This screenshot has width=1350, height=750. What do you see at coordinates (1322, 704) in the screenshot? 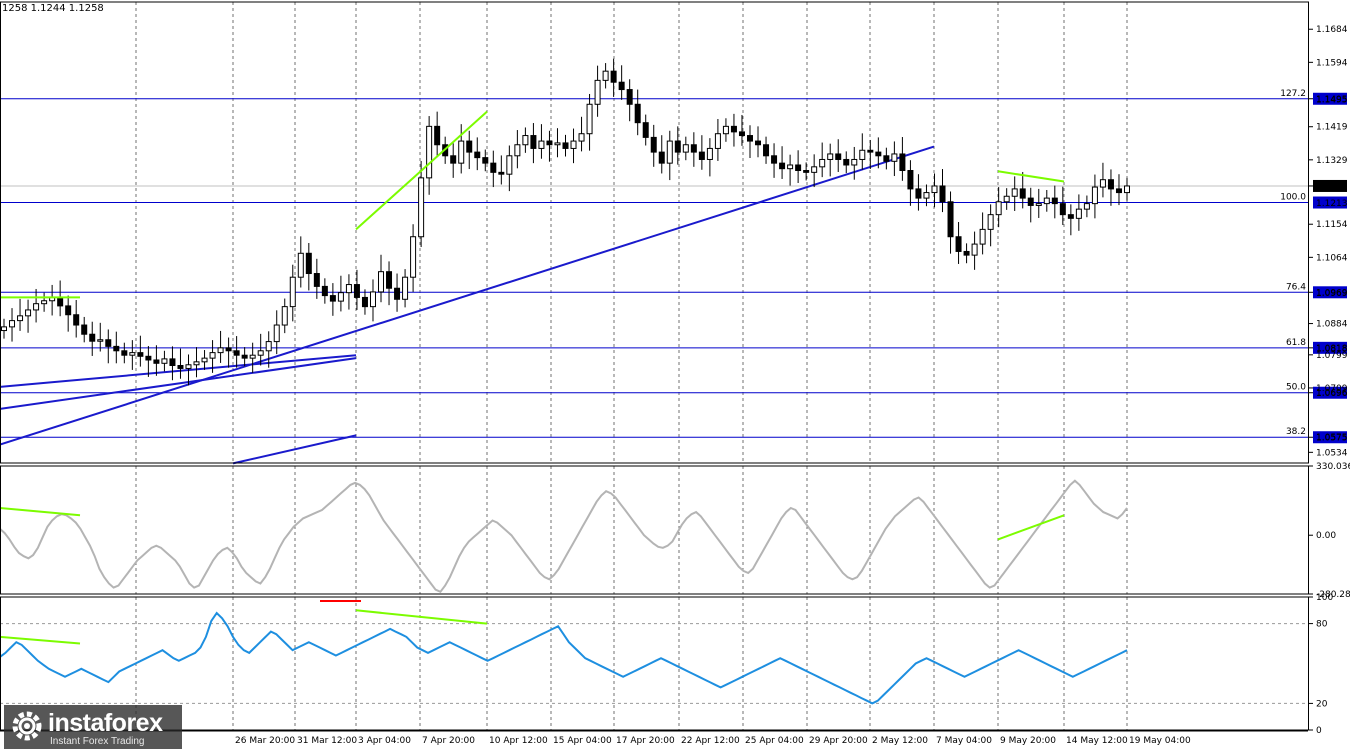
I see `rsi-tick-label: 20` at bounding box center [1322, 704].